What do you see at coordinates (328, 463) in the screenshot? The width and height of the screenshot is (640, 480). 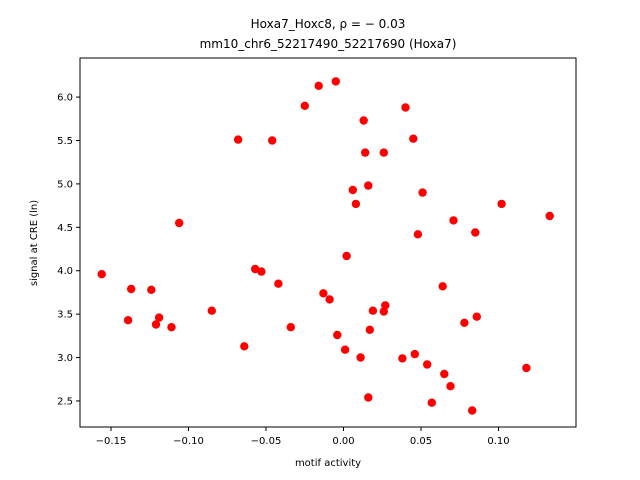 I see `x-axis-label: motif activity` at bounding box center [328, 463].